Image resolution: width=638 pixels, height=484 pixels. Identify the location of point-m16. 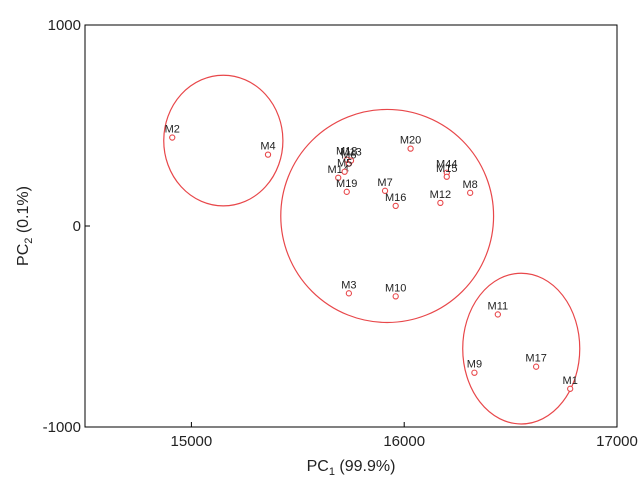
(395, 206).